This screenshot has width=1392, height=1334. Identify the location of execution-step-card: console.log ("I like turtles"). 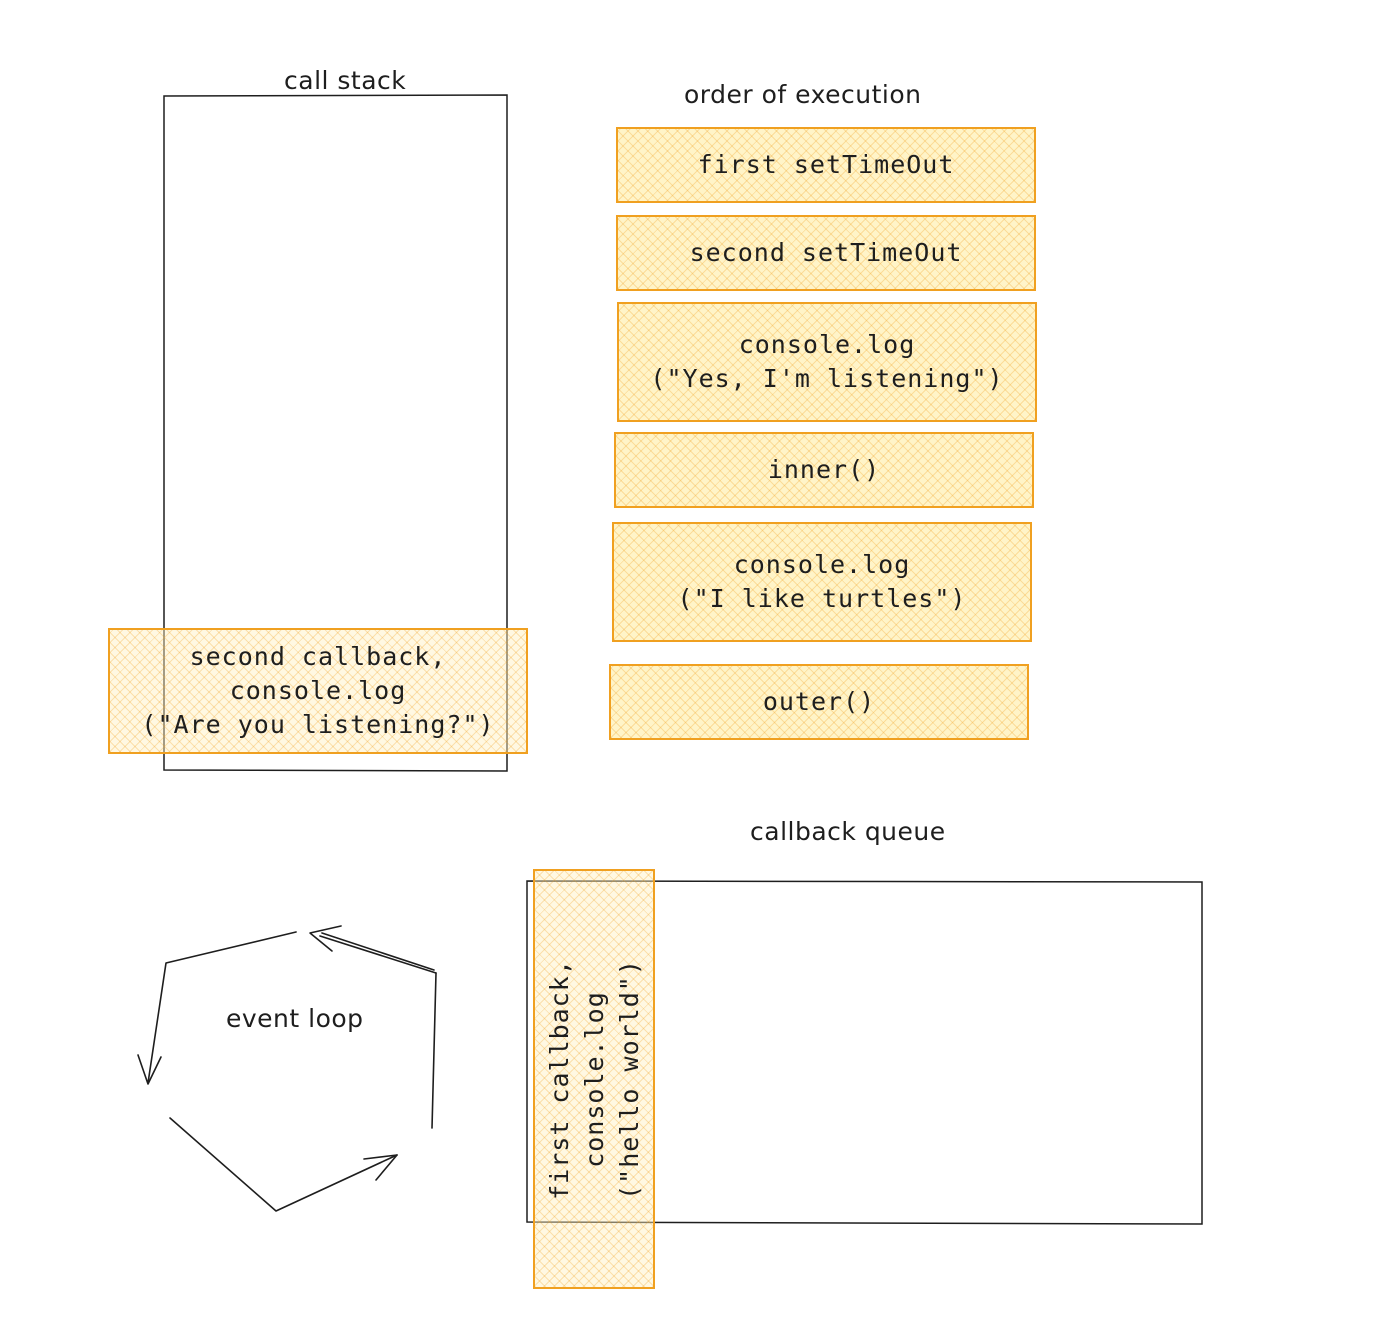
(822, 582).